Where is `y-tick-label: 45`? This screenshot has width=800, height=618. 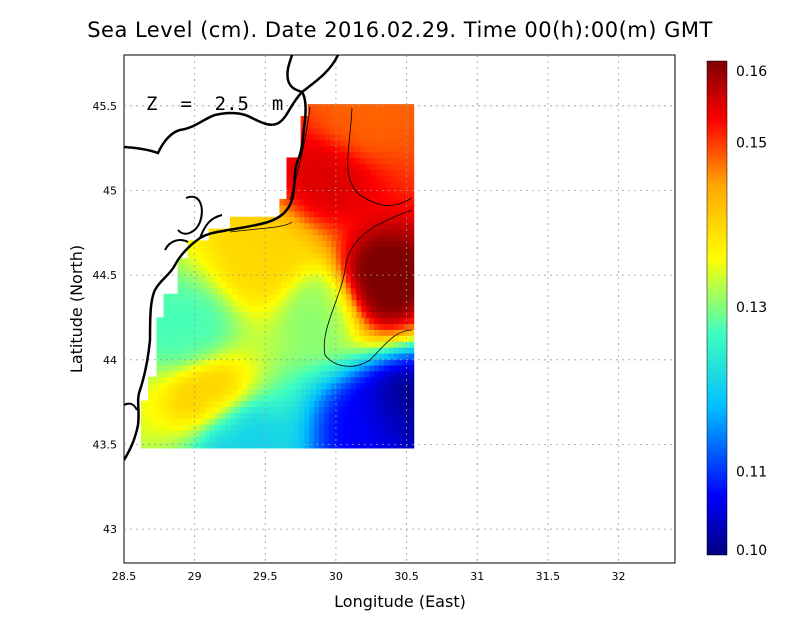
y-tick-label: 45 is located at coordinates (110, 190).